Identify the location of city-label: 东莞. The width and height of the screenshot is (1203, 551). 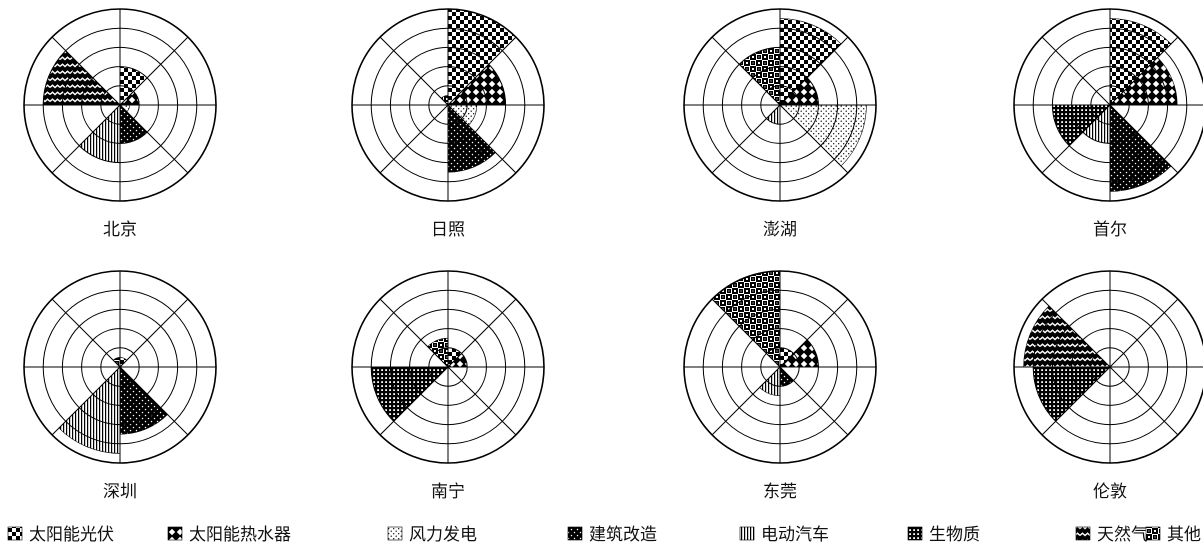
(780, 492).